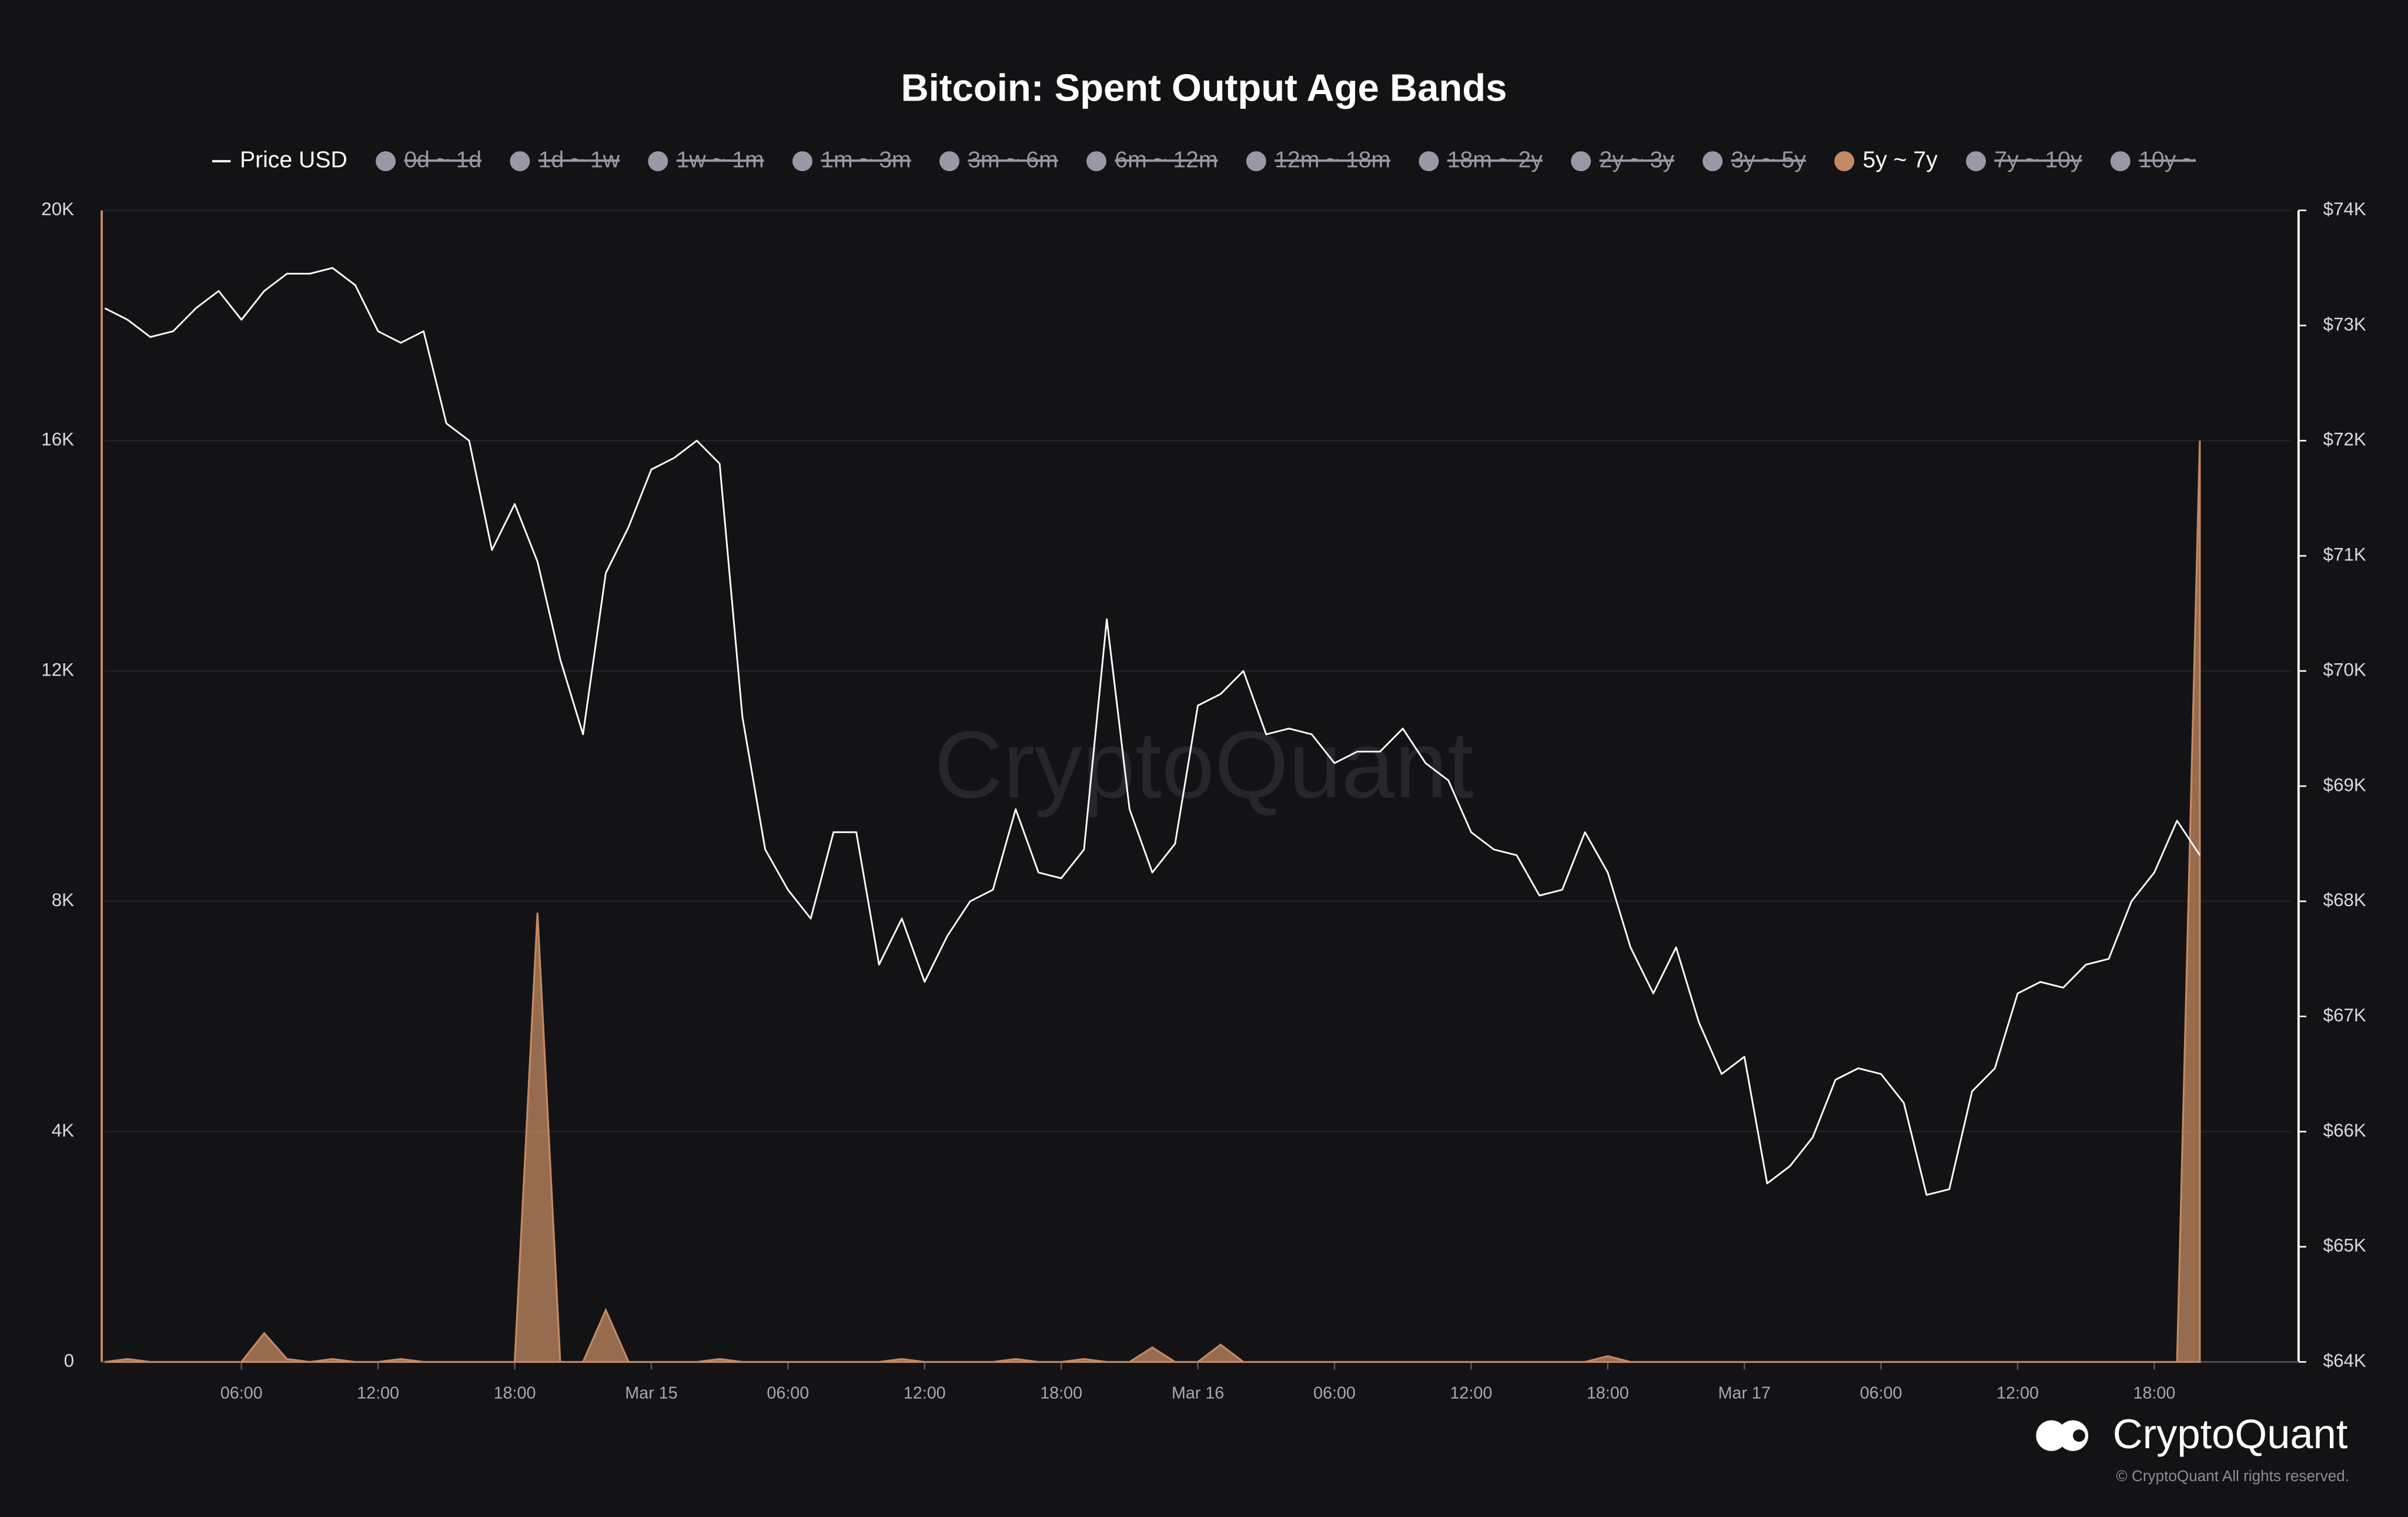 The image size is (2408, 1517). I want to click on y2-tick-label: $69K, so click(2344, 785).